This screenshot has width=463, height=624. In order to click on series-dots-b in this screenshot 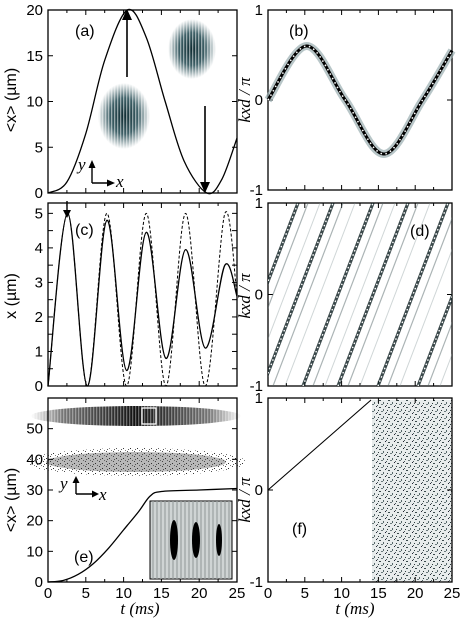, I will do `click(360, 100)`.